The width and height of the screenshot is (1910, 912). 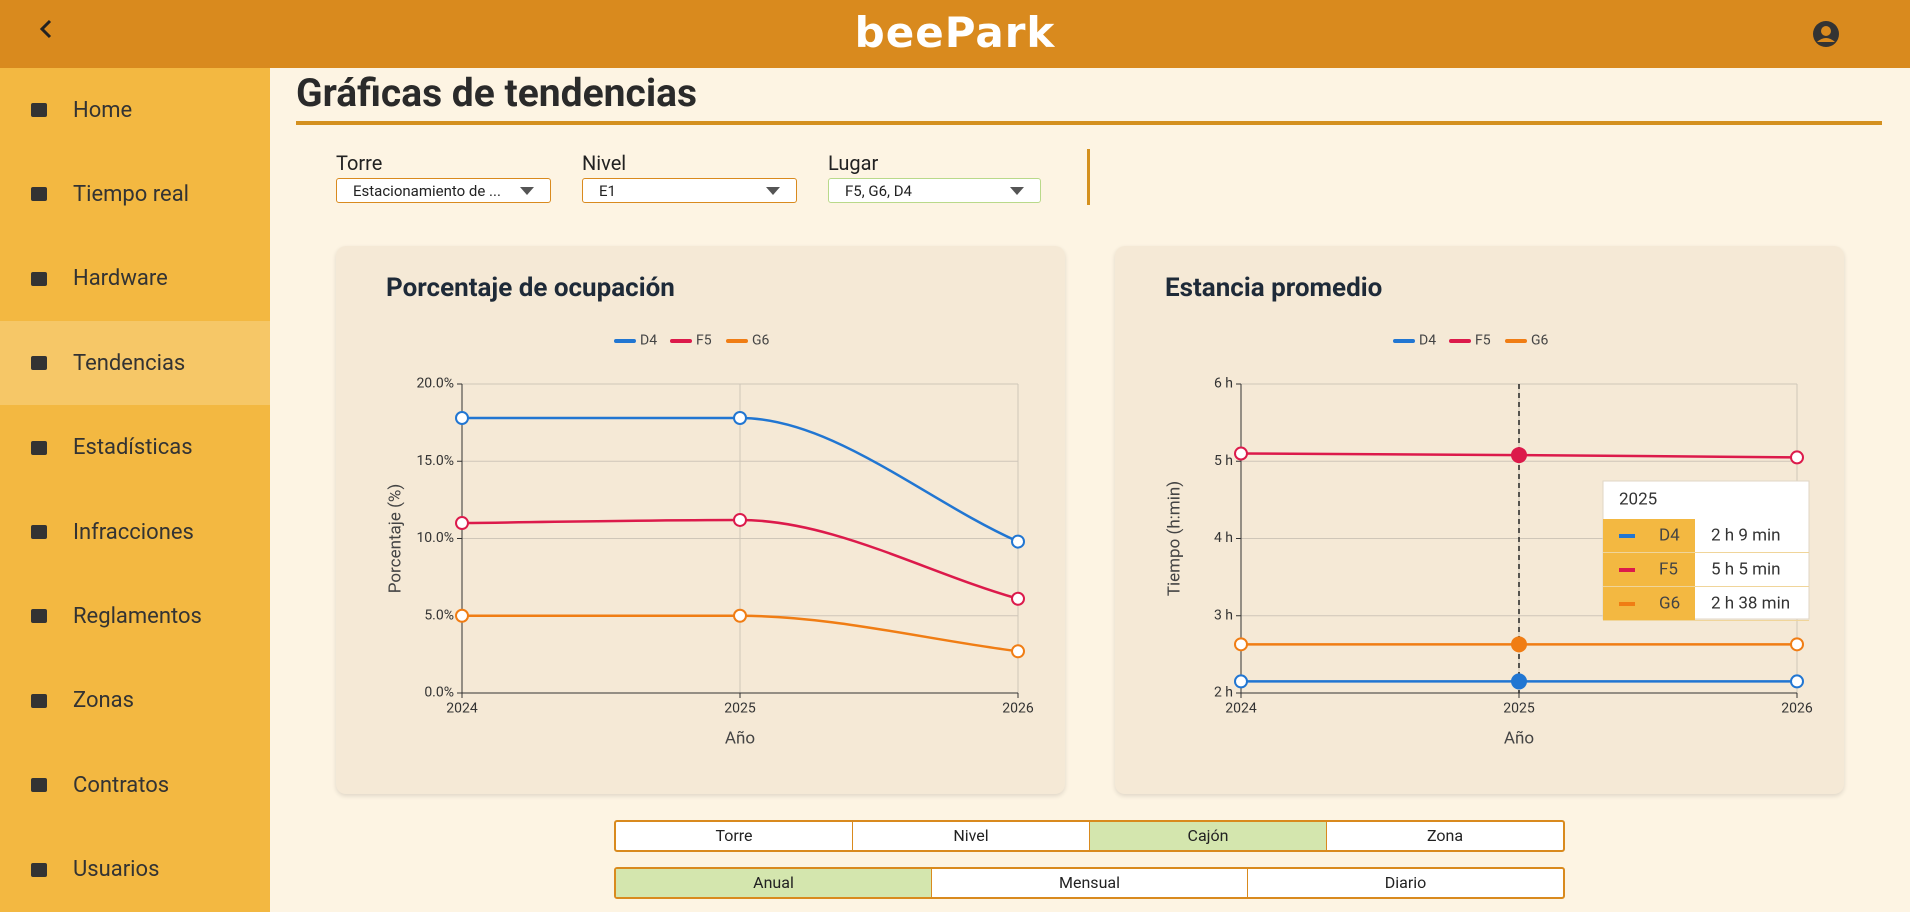 What do you see at coordinates (103, 110) in the screenshot?
I see `nav-label: Home` at bounding box center [103, 110].